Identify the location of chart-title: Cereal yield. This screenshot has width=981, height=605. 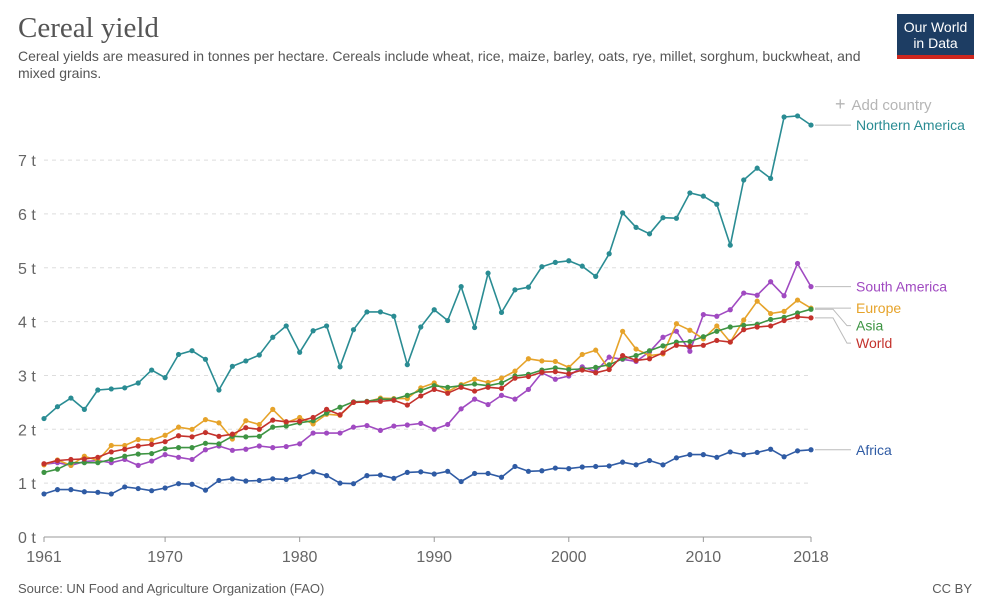
(88, 28).